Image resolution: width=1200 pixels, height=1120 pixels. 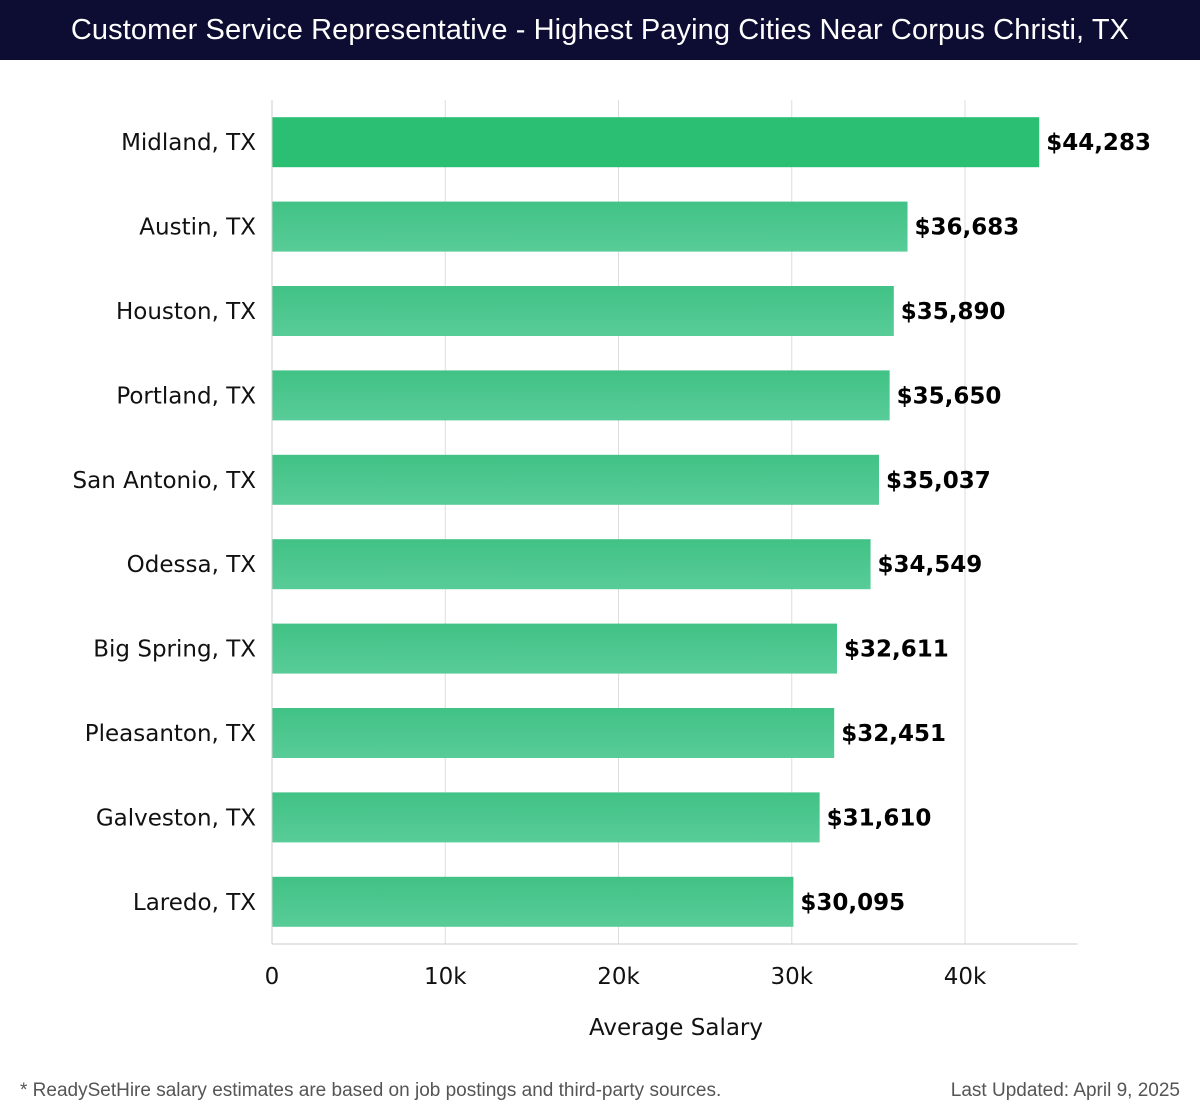 I want to click on value-label: $34,549, so click(x=930, y=565).